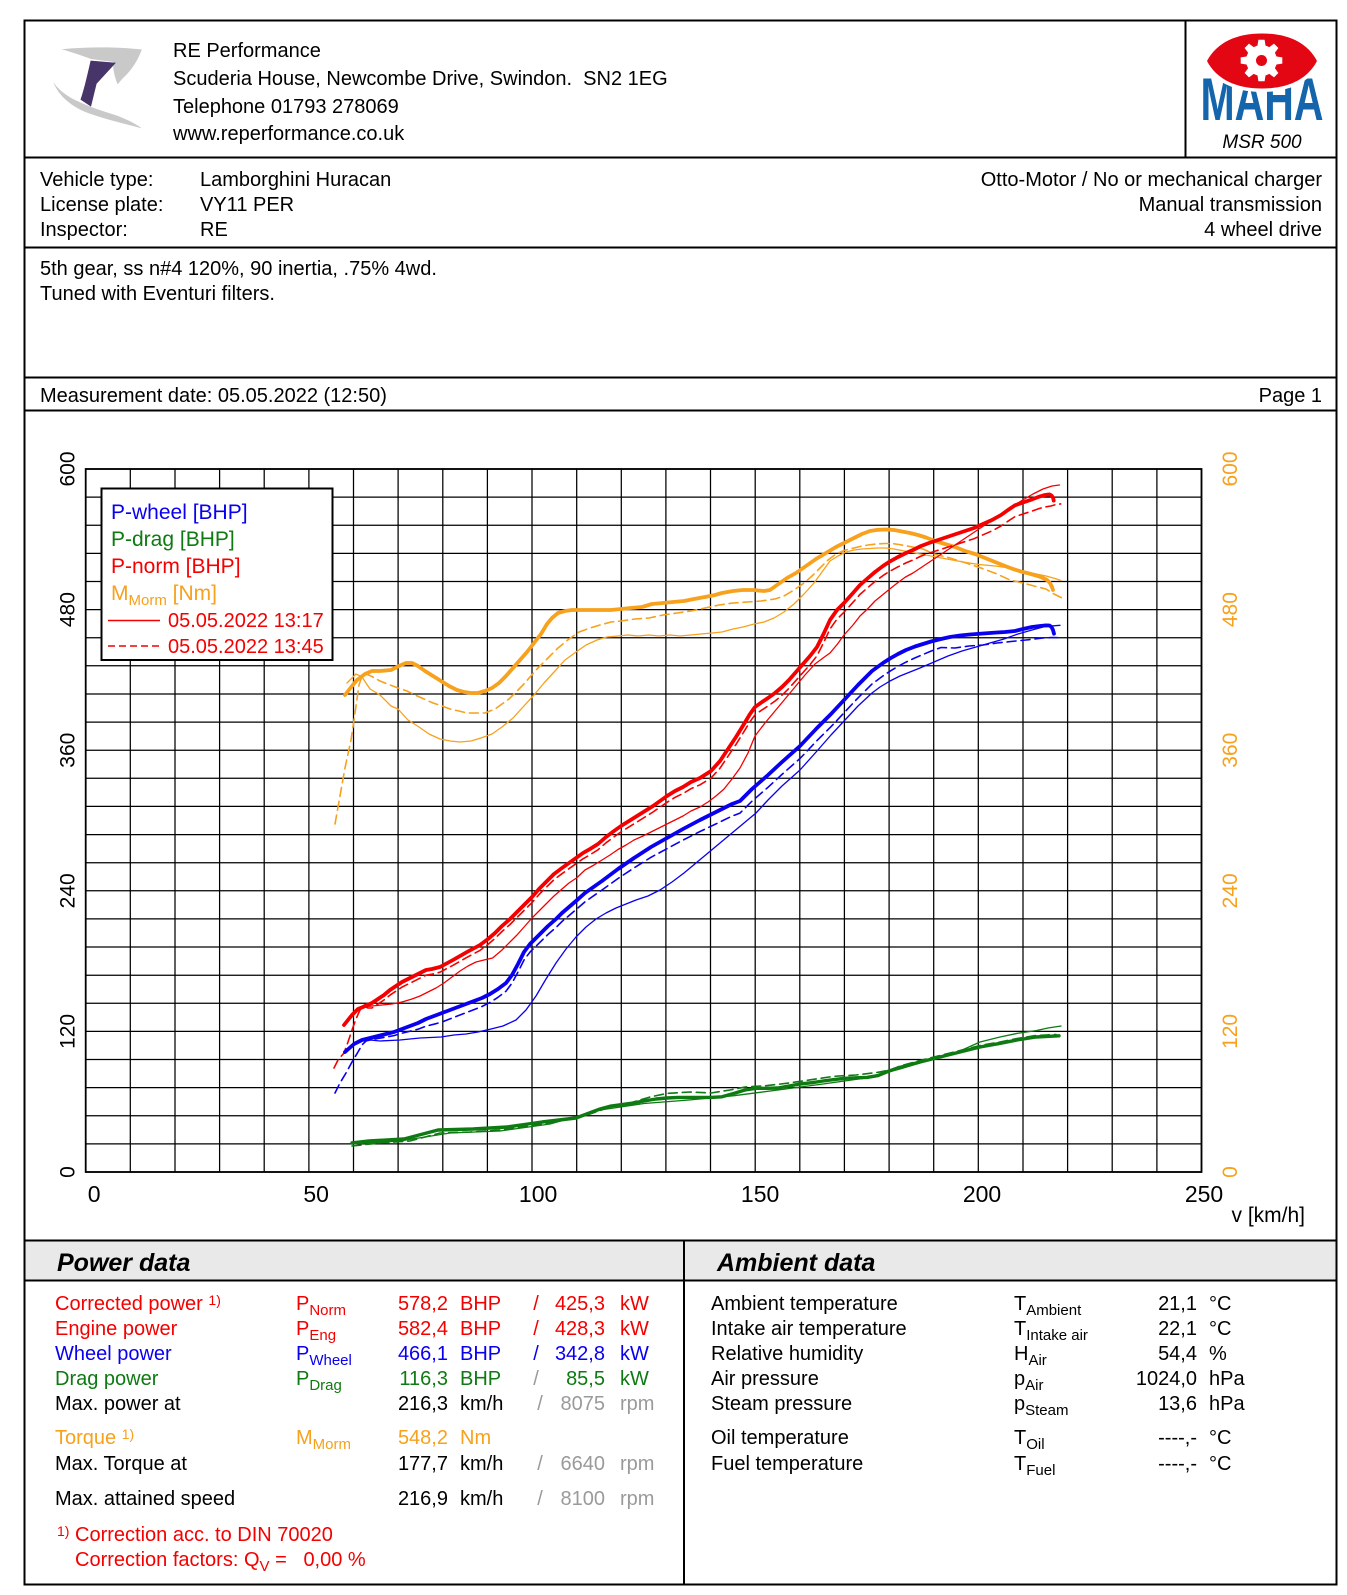  I want to click on svg-text: 466,1, so click(423, 1354).